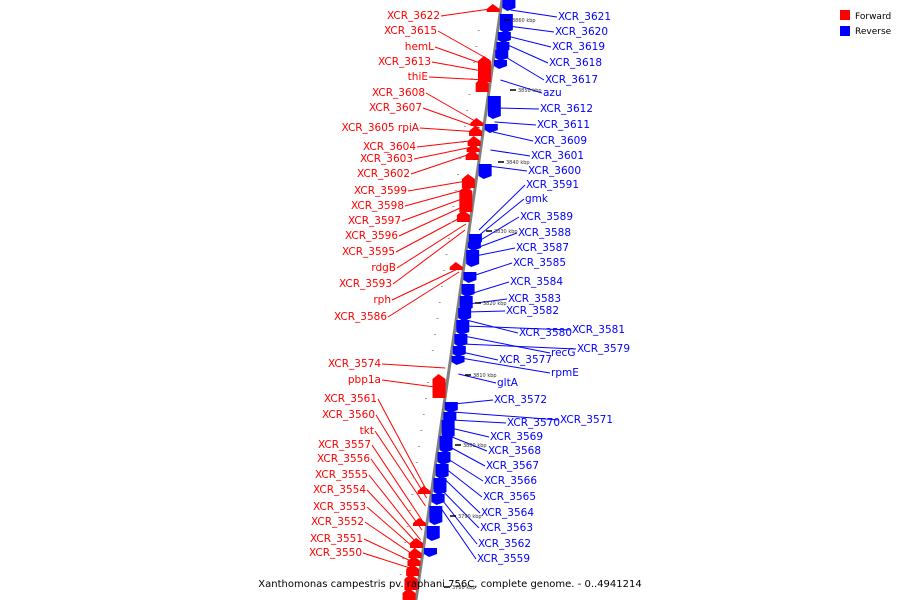  What do you see at coordinates (495, 304) in the screenshot?
I see `scale-tick-label: 3820 kbp` at bounding box center [495, 304].